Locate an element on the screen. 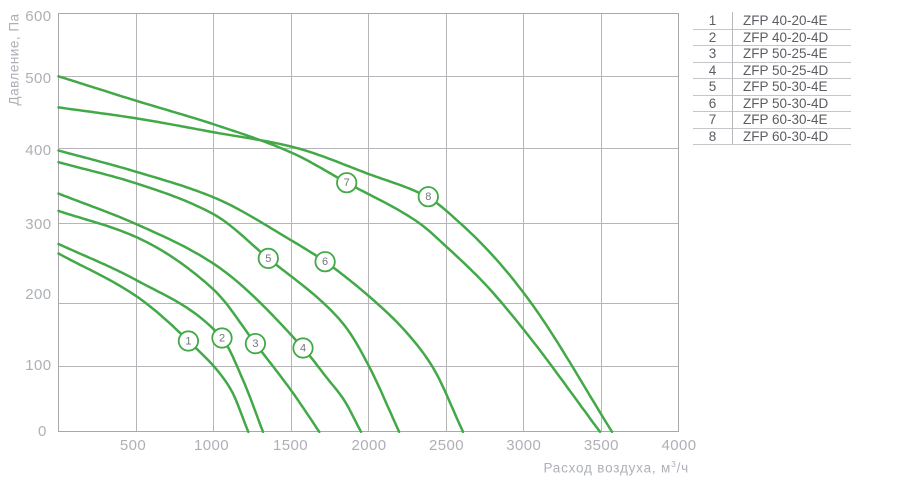 This screenshot has height=487, width=900. svg-text: 6 is located at coordinates (325, 262).